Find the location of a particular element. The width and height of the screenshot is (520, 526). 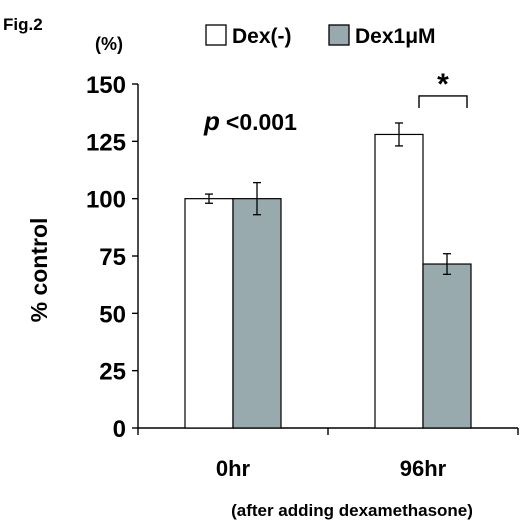

x-tick-label: 96hr is located at coordinates (423, 468).